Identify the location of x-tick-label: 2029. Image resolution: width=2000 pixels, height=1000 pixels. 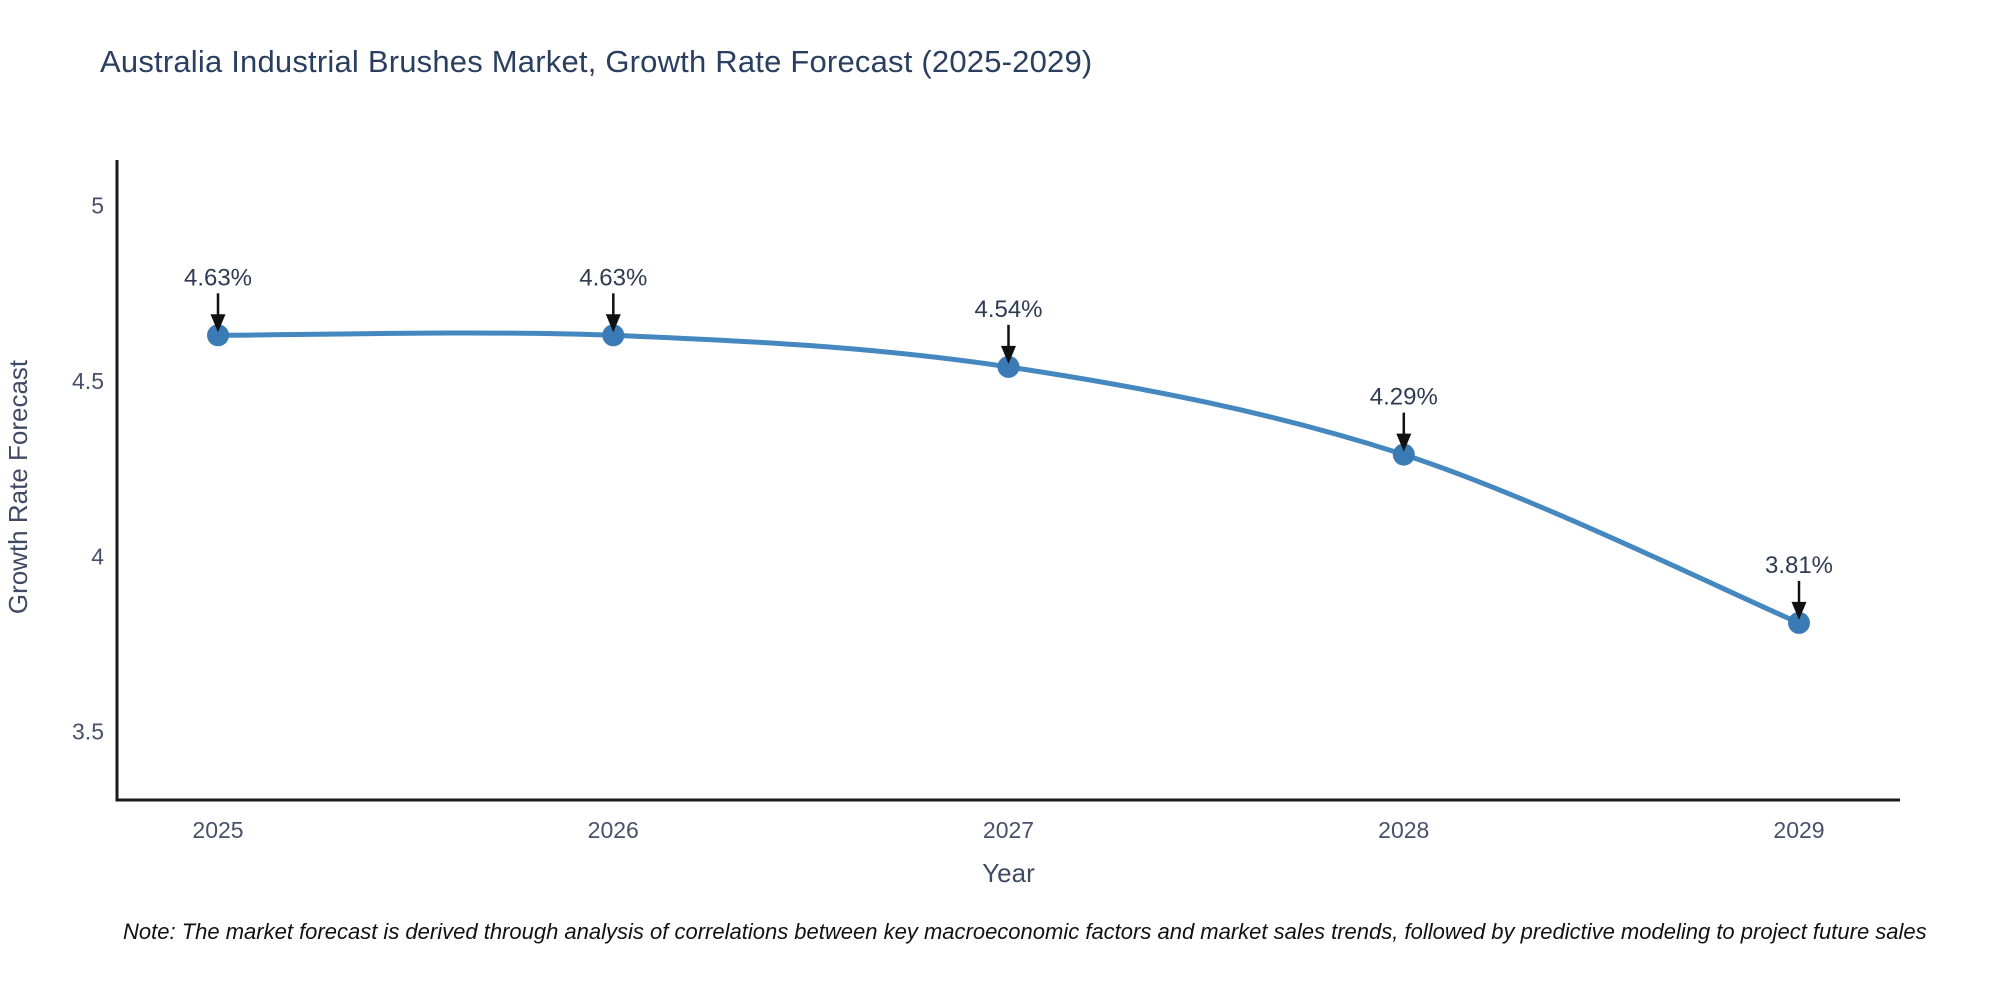
(1798, 830).